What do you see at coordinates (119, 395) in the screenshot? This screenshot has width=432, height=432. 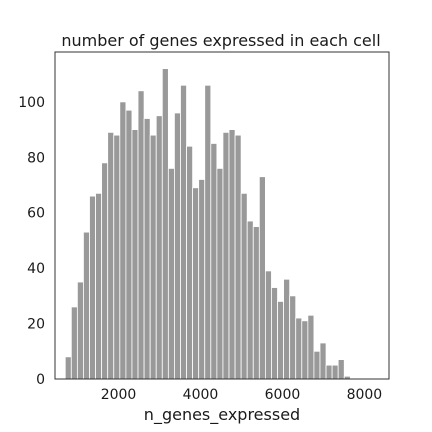 I see `x-tick-label: 2000` at bounding box center [119, 395].